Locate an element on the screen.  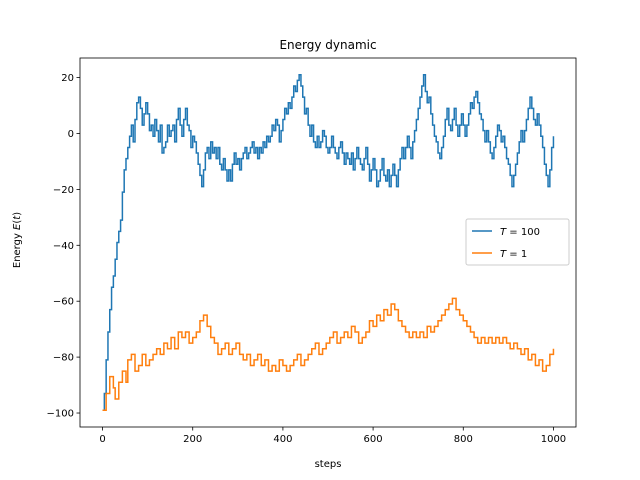
y-tick-label: −60 is located at coordinates (63, 302).